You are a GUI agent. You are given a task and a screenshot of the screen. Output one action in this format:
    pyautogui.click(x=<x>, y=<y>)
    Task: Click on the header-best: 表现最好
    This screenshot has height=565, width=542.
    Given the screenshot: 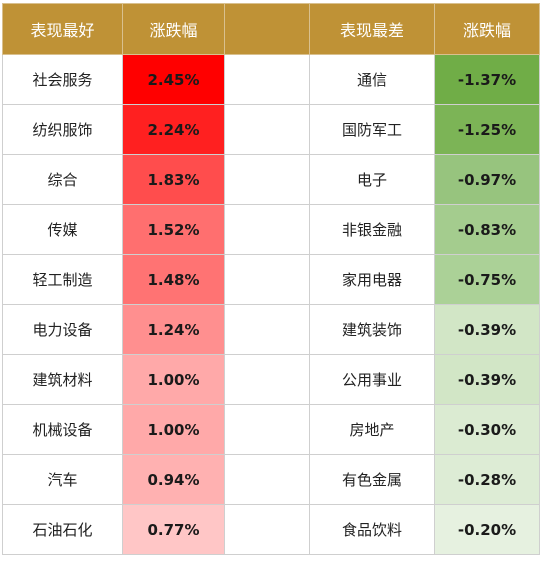 What is the action you would take?
    pyautogui.click(x=62, y=29)
    